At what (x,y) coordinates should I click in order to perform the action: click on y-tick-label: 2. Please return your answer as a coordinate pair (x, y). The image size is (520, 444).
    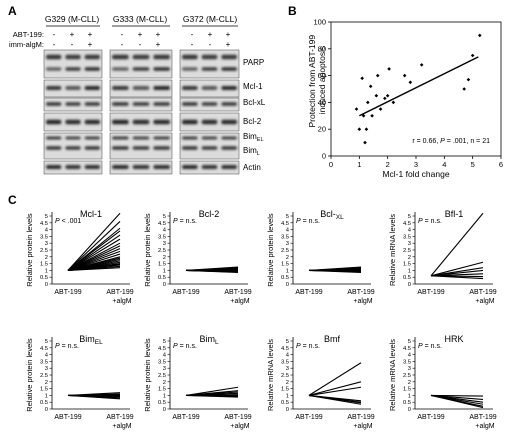
    Looking at the image, I should click on (287, 258).